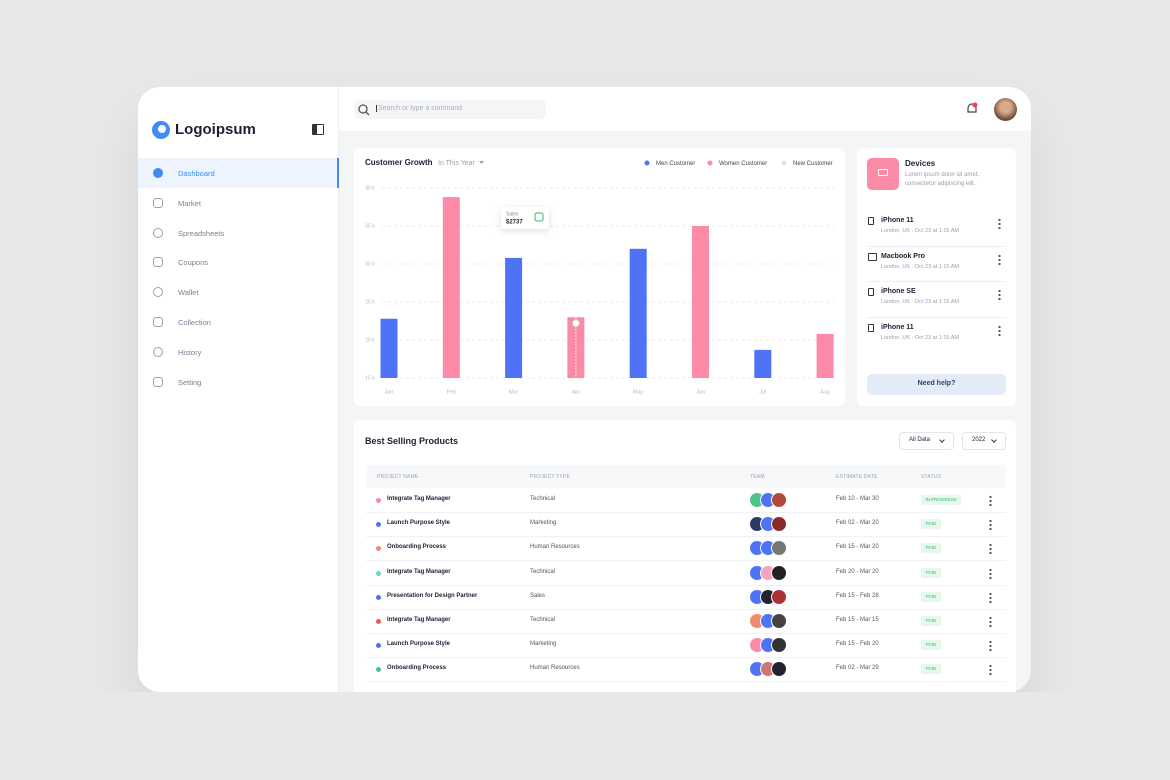 Image resolution: width=1170 pixels, height=780 pixels. What do you see at coordinates (972, 109) in the screenshot?
I see `notification-bell` at bounding box center [972, 109].